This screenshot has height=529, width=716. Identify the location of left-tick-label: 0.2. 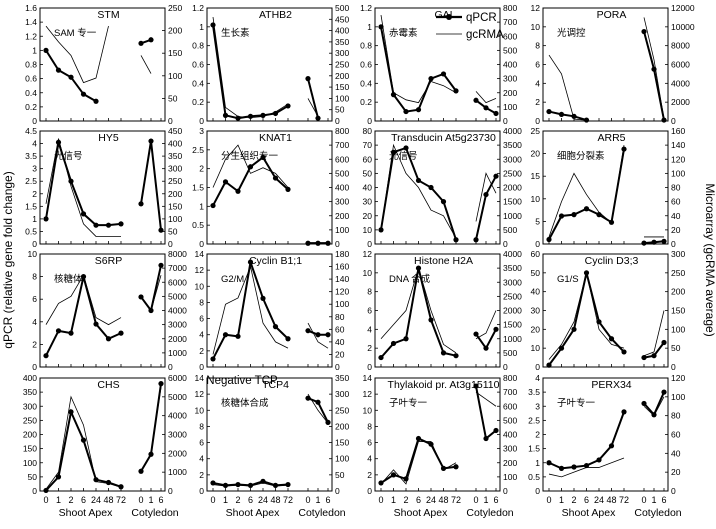
(198, 102).